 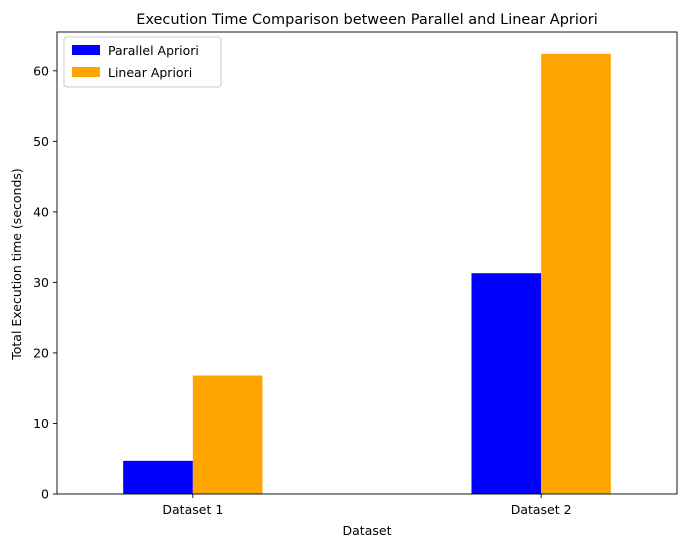 I want to click on legend-swatch-linear-apriori, so click(x=86, y=72).